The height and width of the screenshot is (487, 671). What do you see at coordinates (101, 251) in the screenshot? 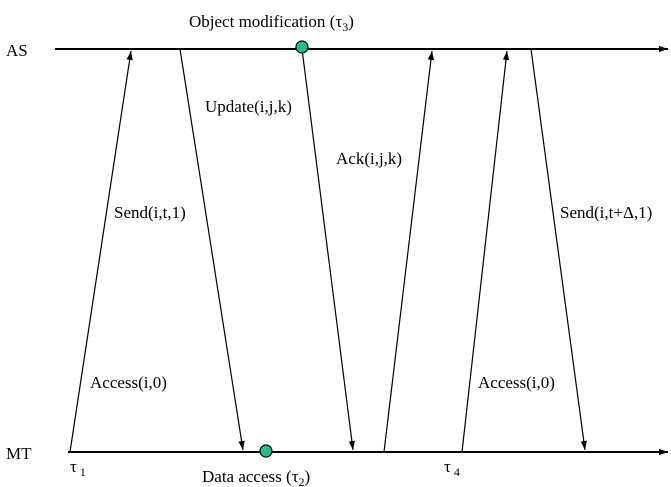
I see `arrow-access-first` at bounding box center [101, 251].